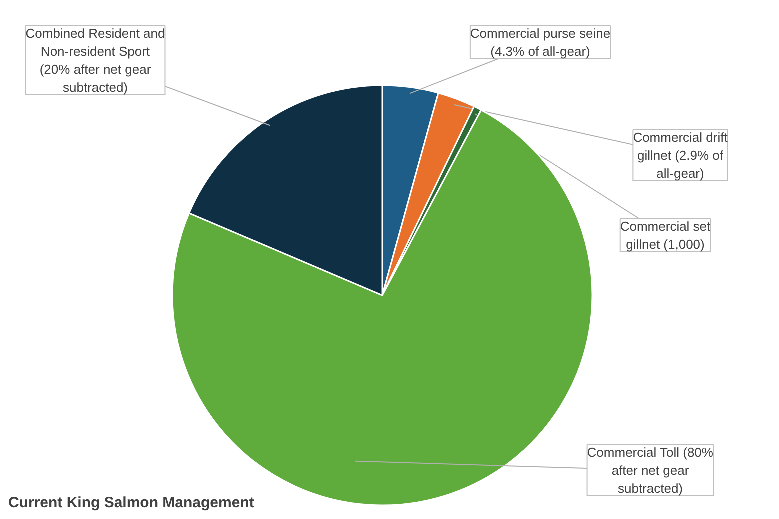 The width and height of the screenshot is (779, 519). I want to click on slice-label: Commercial drift gillnet (2.9% of all-gear), so click(680, 155).